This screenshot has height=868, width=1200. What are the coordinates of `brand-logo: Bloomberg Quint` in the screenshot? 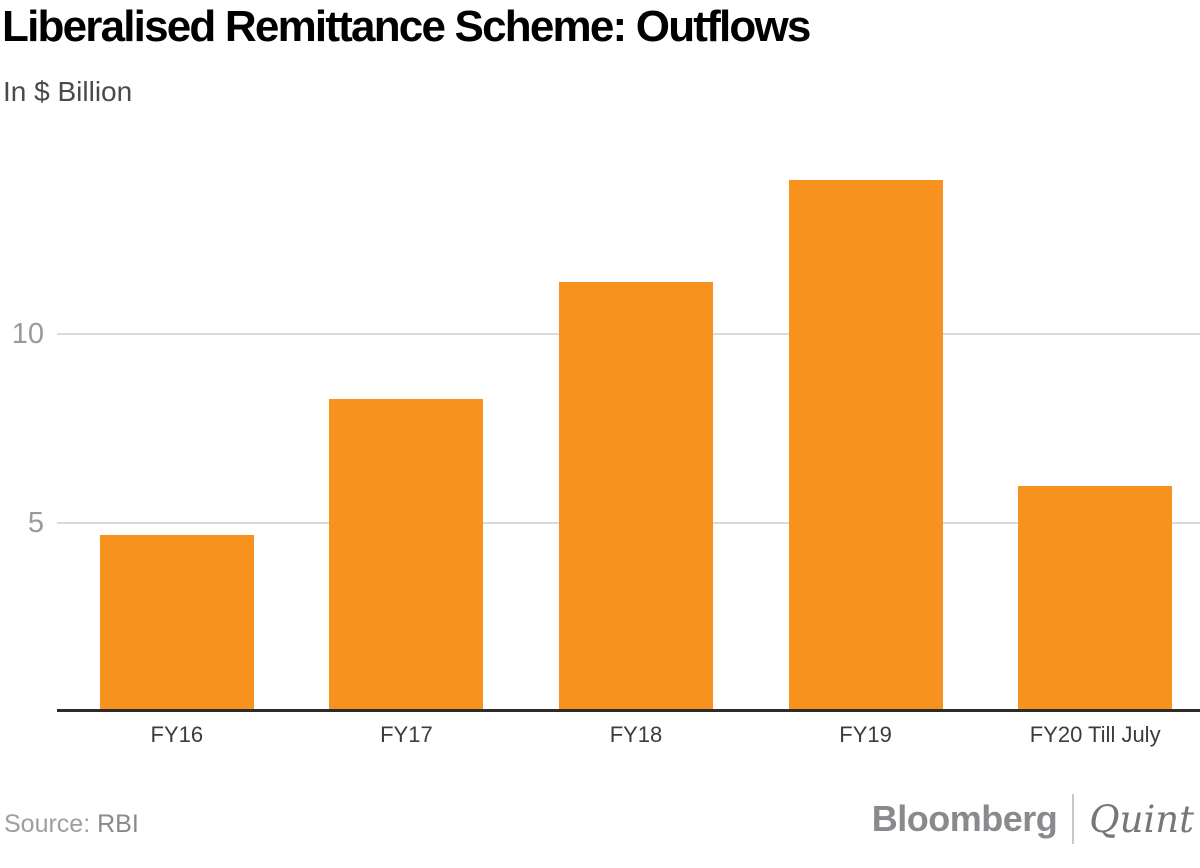 It's located at (1033, 819).